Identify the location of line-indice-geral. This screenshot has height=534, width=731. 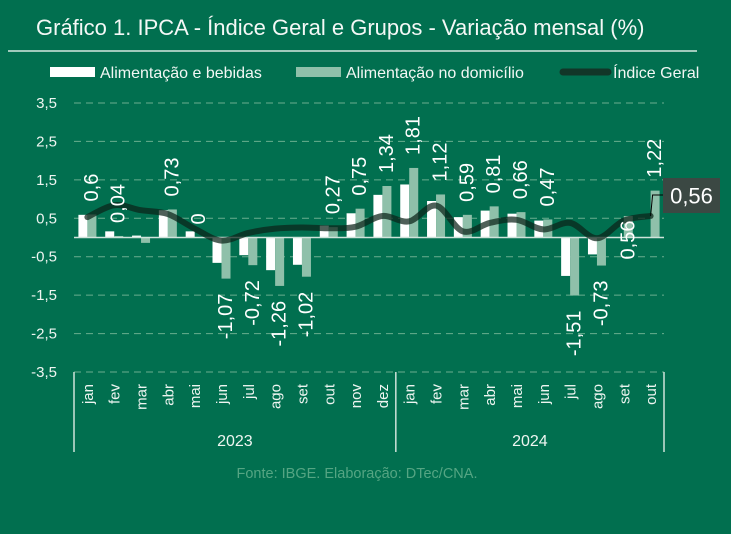
(369, 223).